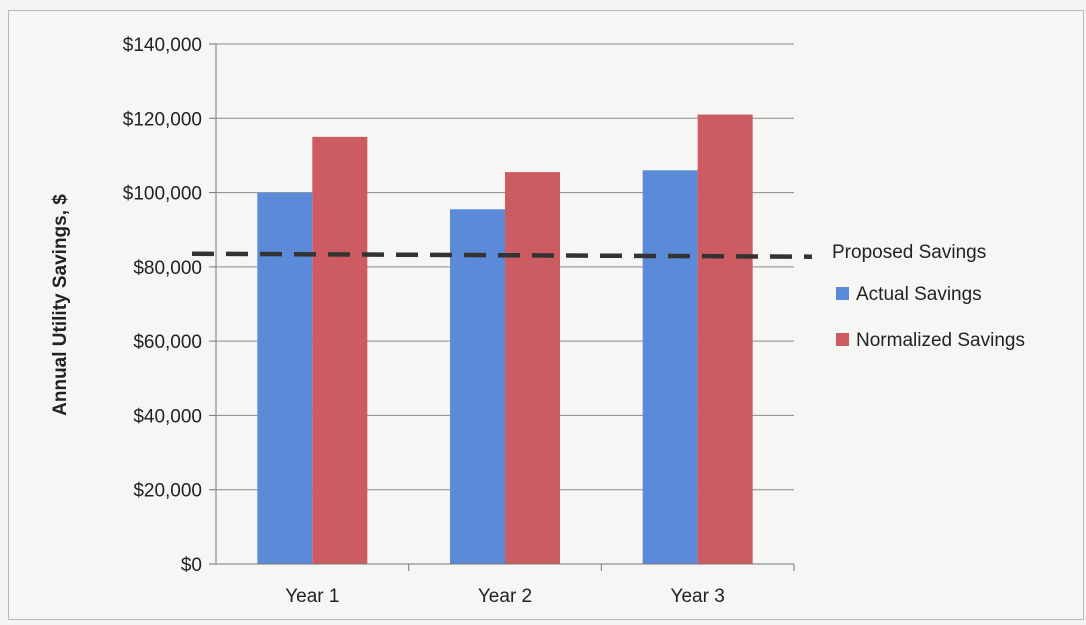 The width and height of the screenshot is (1086, 625). I want to click on legend-label: Actual Savings, so click(919, 294).